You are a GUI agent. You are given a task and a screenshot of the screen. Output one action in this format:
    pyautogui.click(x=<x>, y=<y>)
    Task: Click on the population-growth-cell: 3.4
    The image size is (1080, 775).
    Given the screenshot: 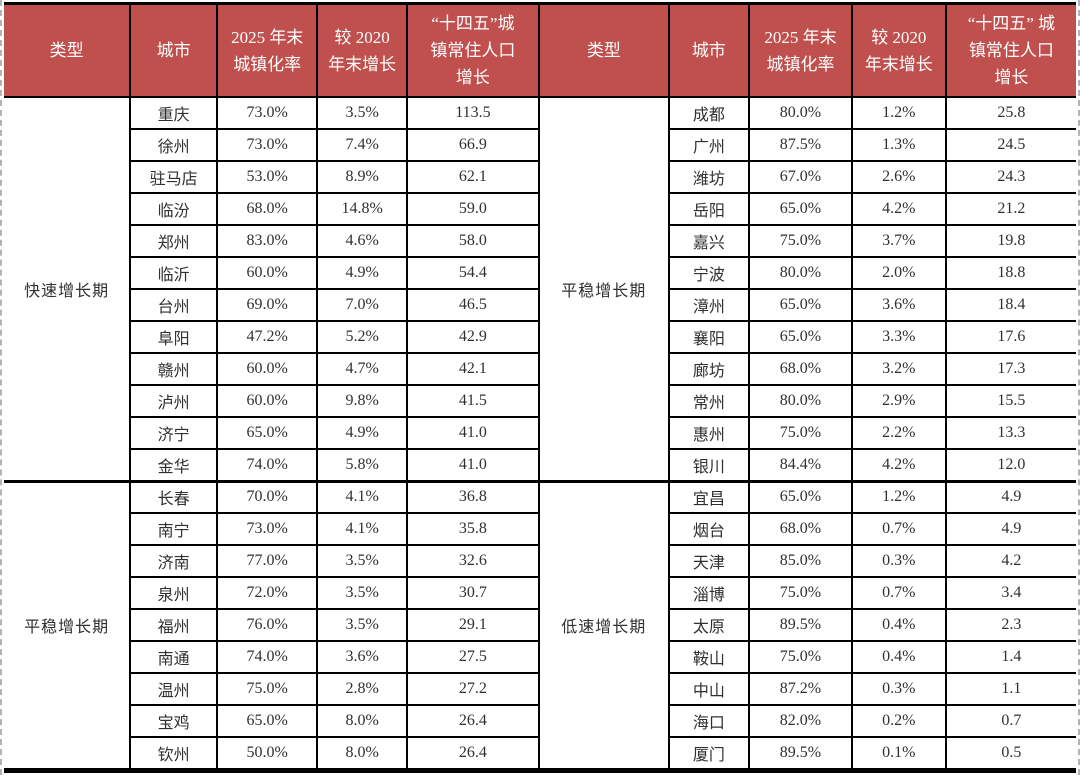 What is the action you would take?
    pyautogui.click(x=1010, y=593)
    